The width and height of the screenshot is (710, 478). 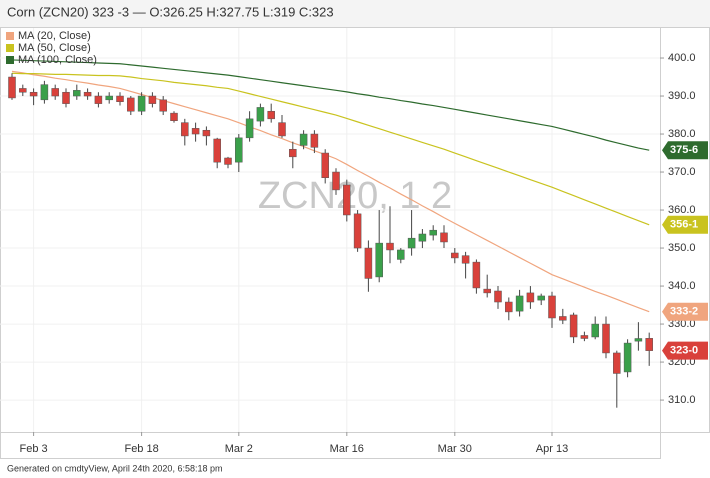 I want to click on x-tick-label: Mar 2, so click(x=239, y=449).